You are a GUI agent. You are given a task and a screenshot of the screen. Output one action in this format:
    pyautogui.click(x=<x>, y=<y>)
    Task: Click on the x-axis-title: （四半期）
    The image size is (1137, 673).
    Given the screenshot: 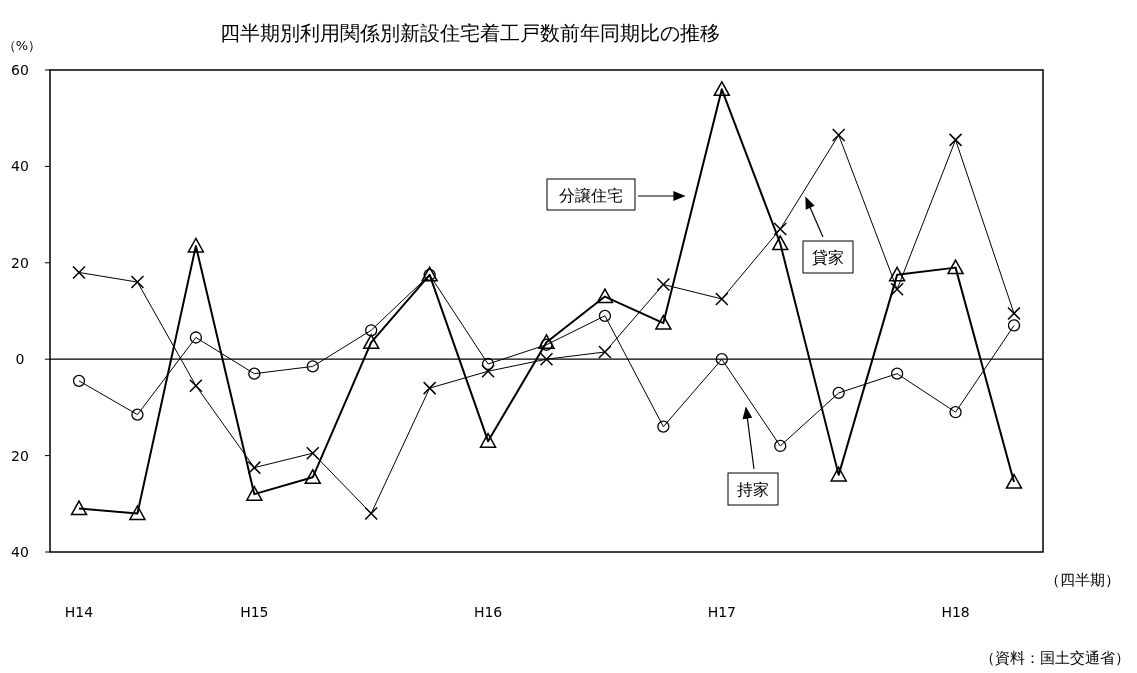 What is the action you would take?
    pyautogui.click(x=1082, y=580)
    